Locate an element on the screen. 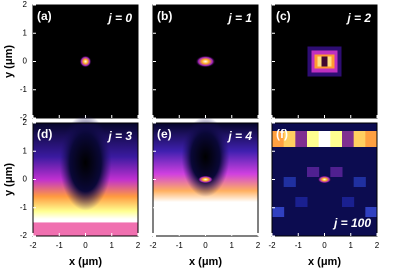  panel-label: (d) is located at coordinates (44, 134).